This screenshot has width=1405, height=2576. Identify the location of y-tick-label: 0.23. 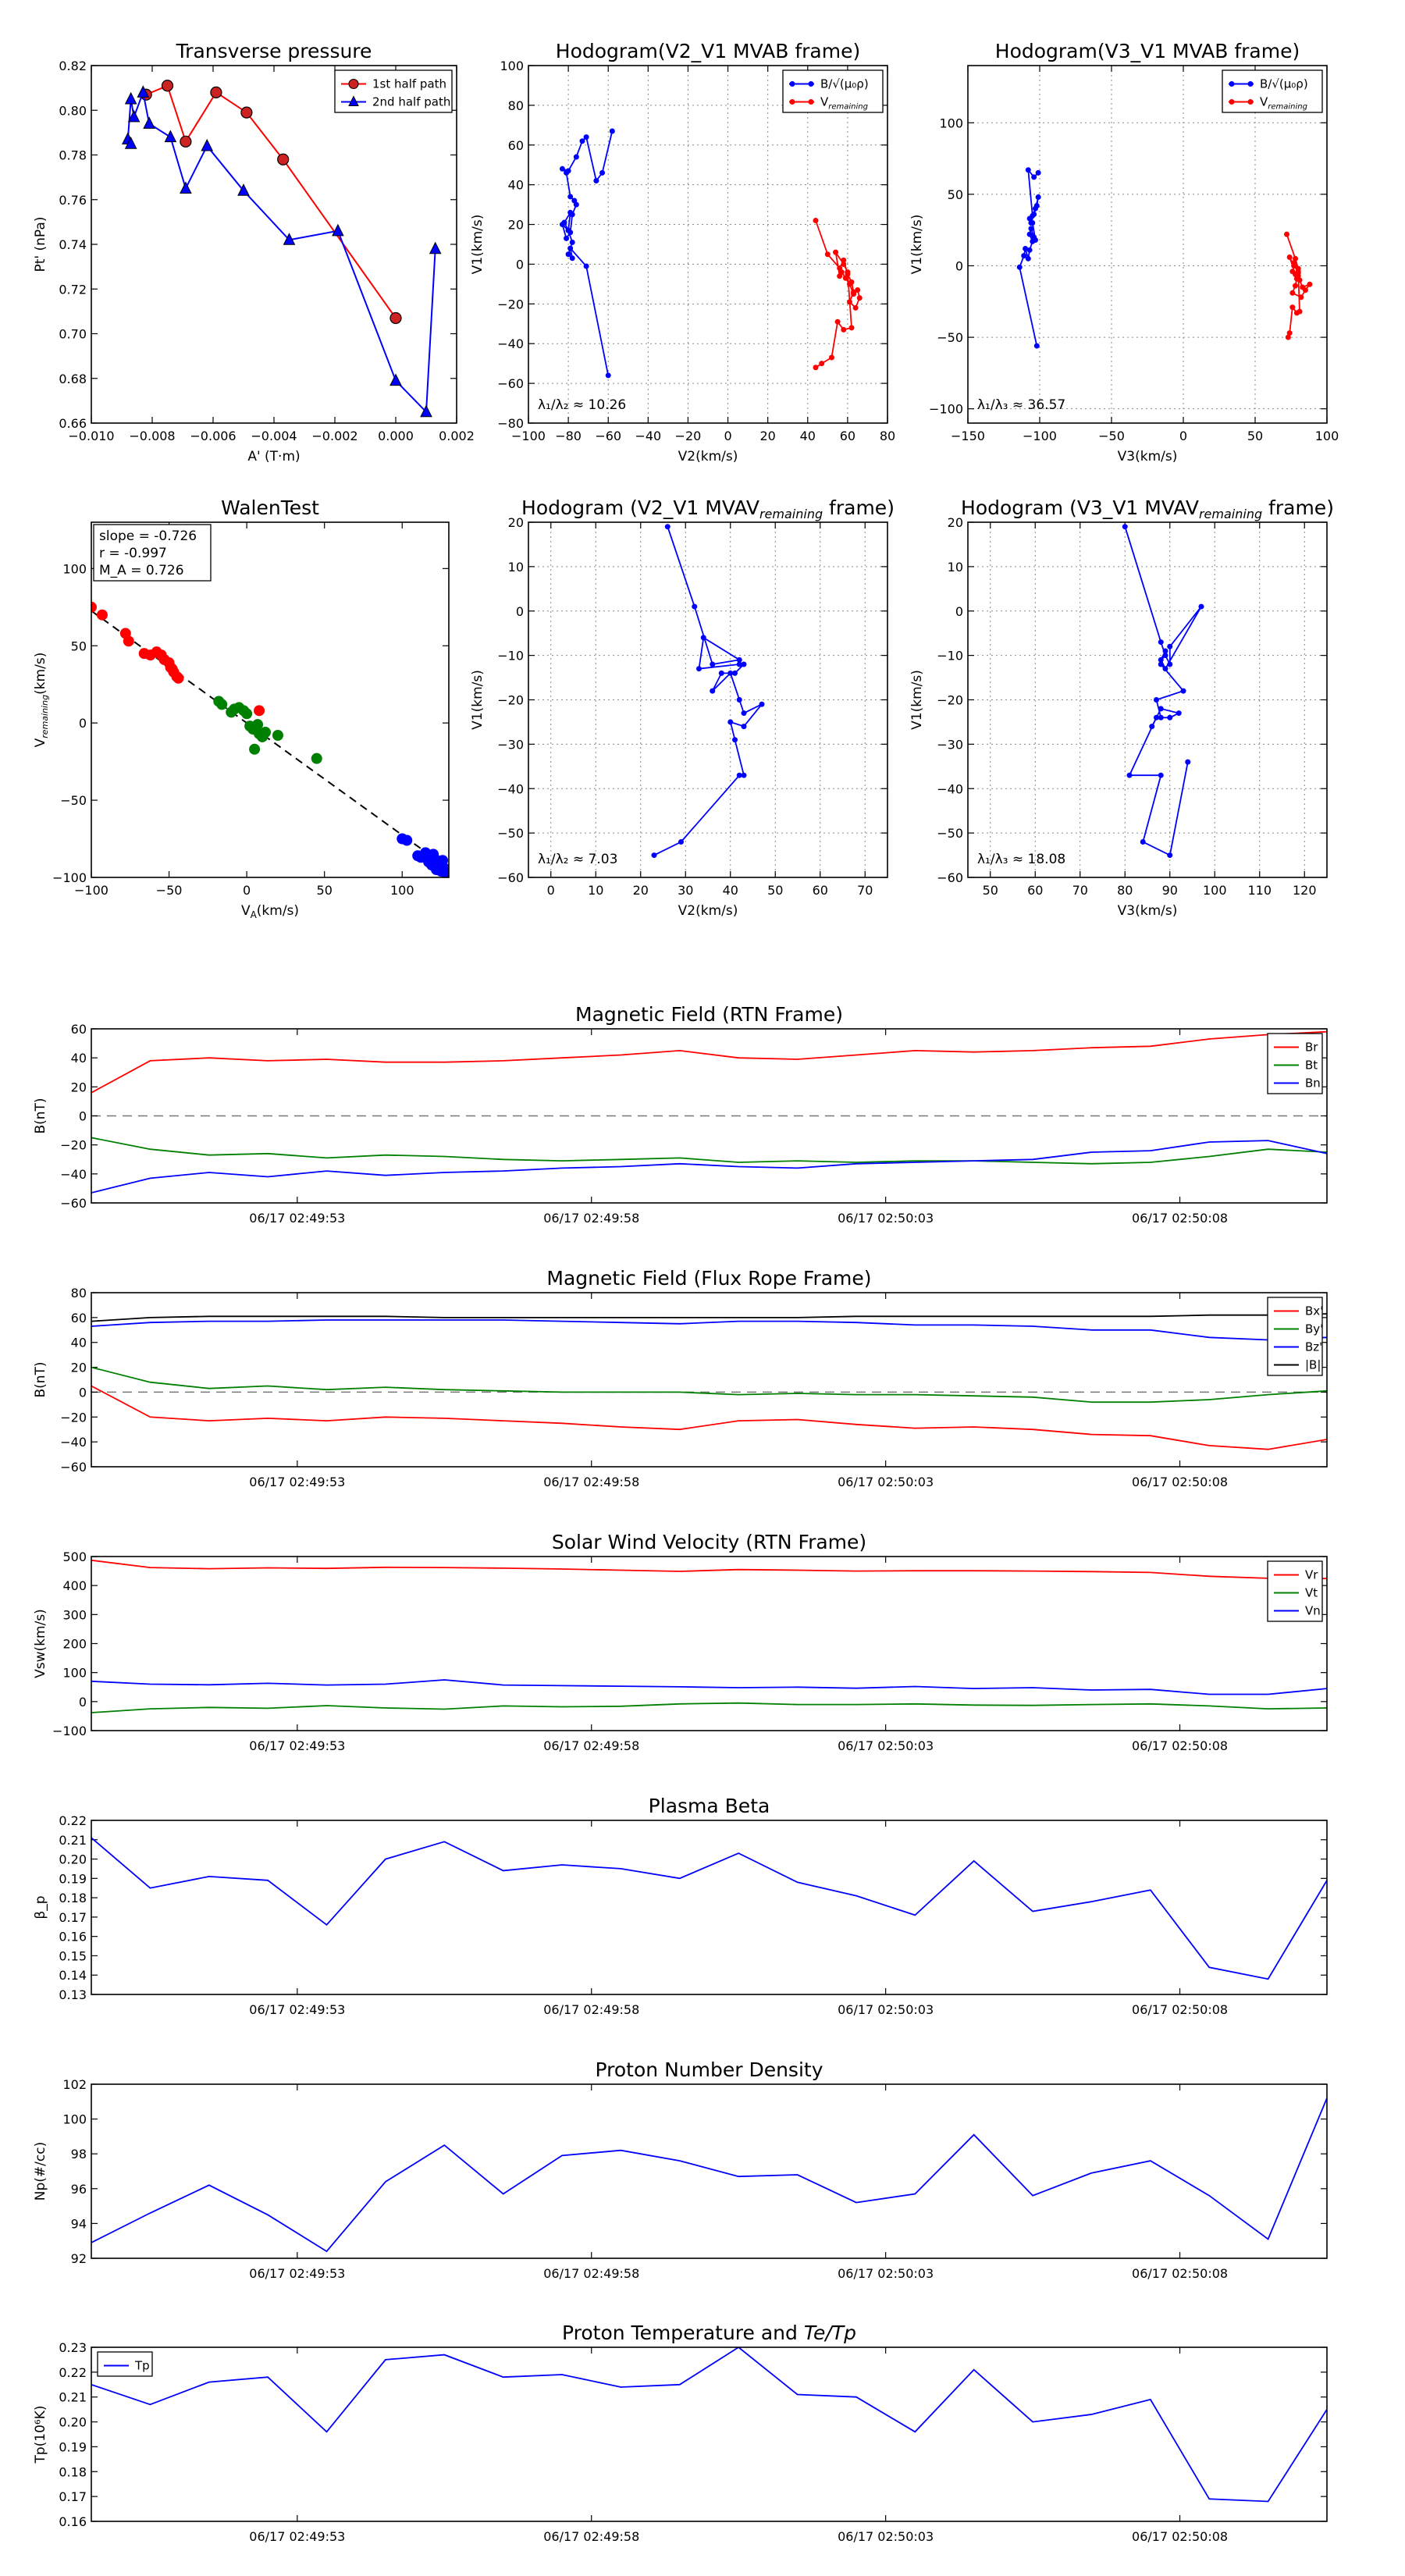
(73, 2347).